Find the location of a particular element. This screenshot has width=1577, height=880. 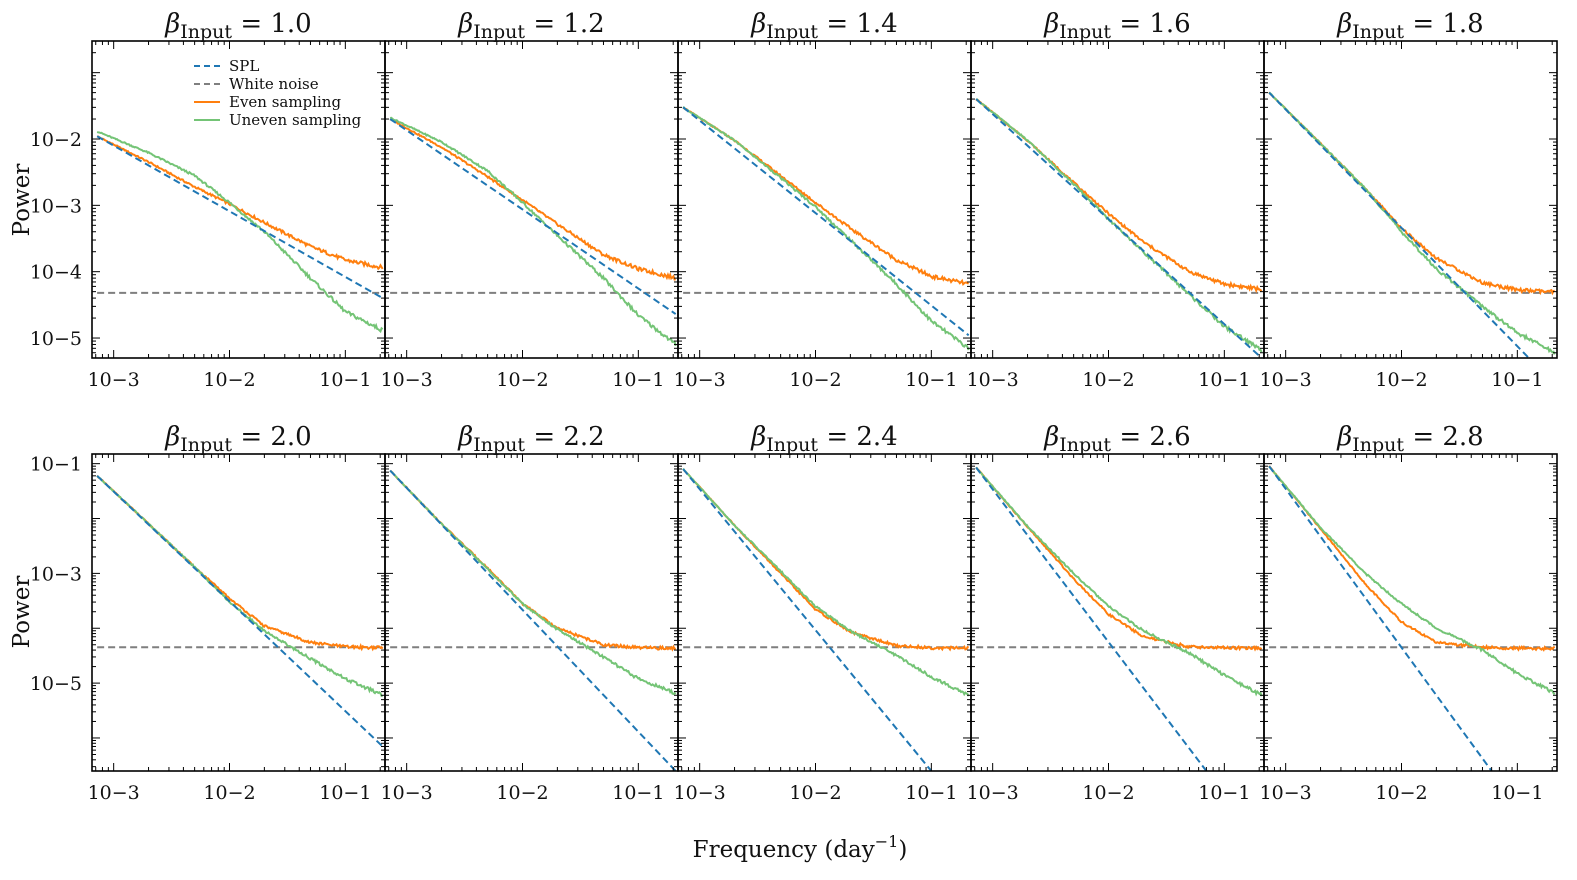

legend-label-even: Even sampling is located at coordinates (285, 102).